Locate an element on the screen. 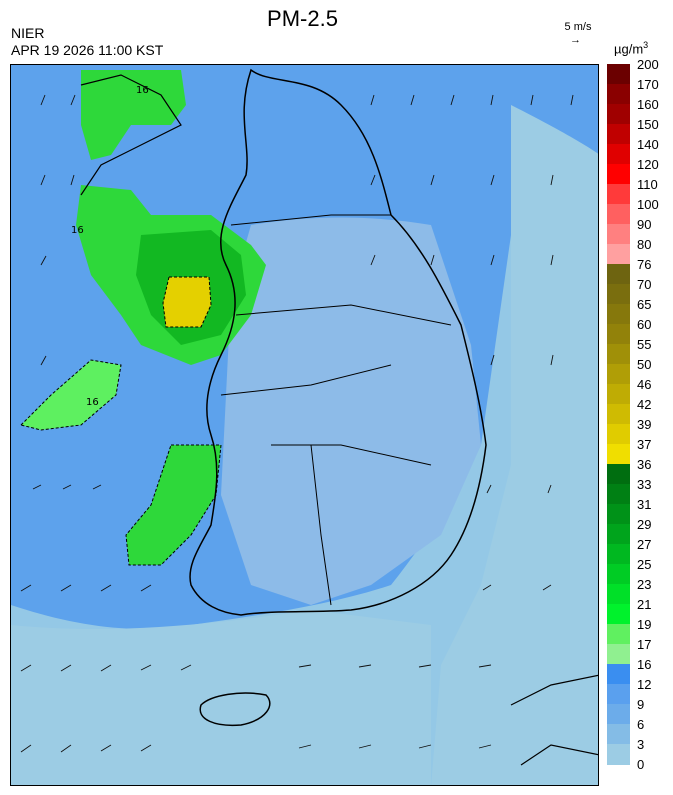  legend-label: 27 is located at coordinates (644, 544).